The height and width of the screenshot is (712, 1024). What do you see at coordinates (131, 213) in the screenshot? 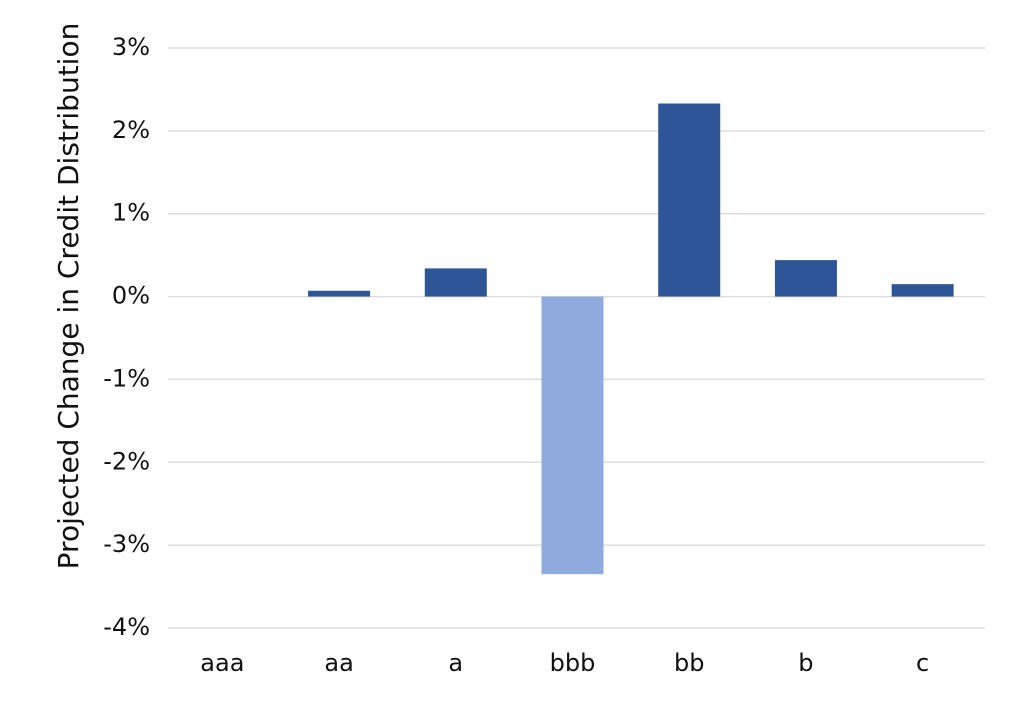
I see `y-tick-label: 1%` at bounding box center [131, 213].